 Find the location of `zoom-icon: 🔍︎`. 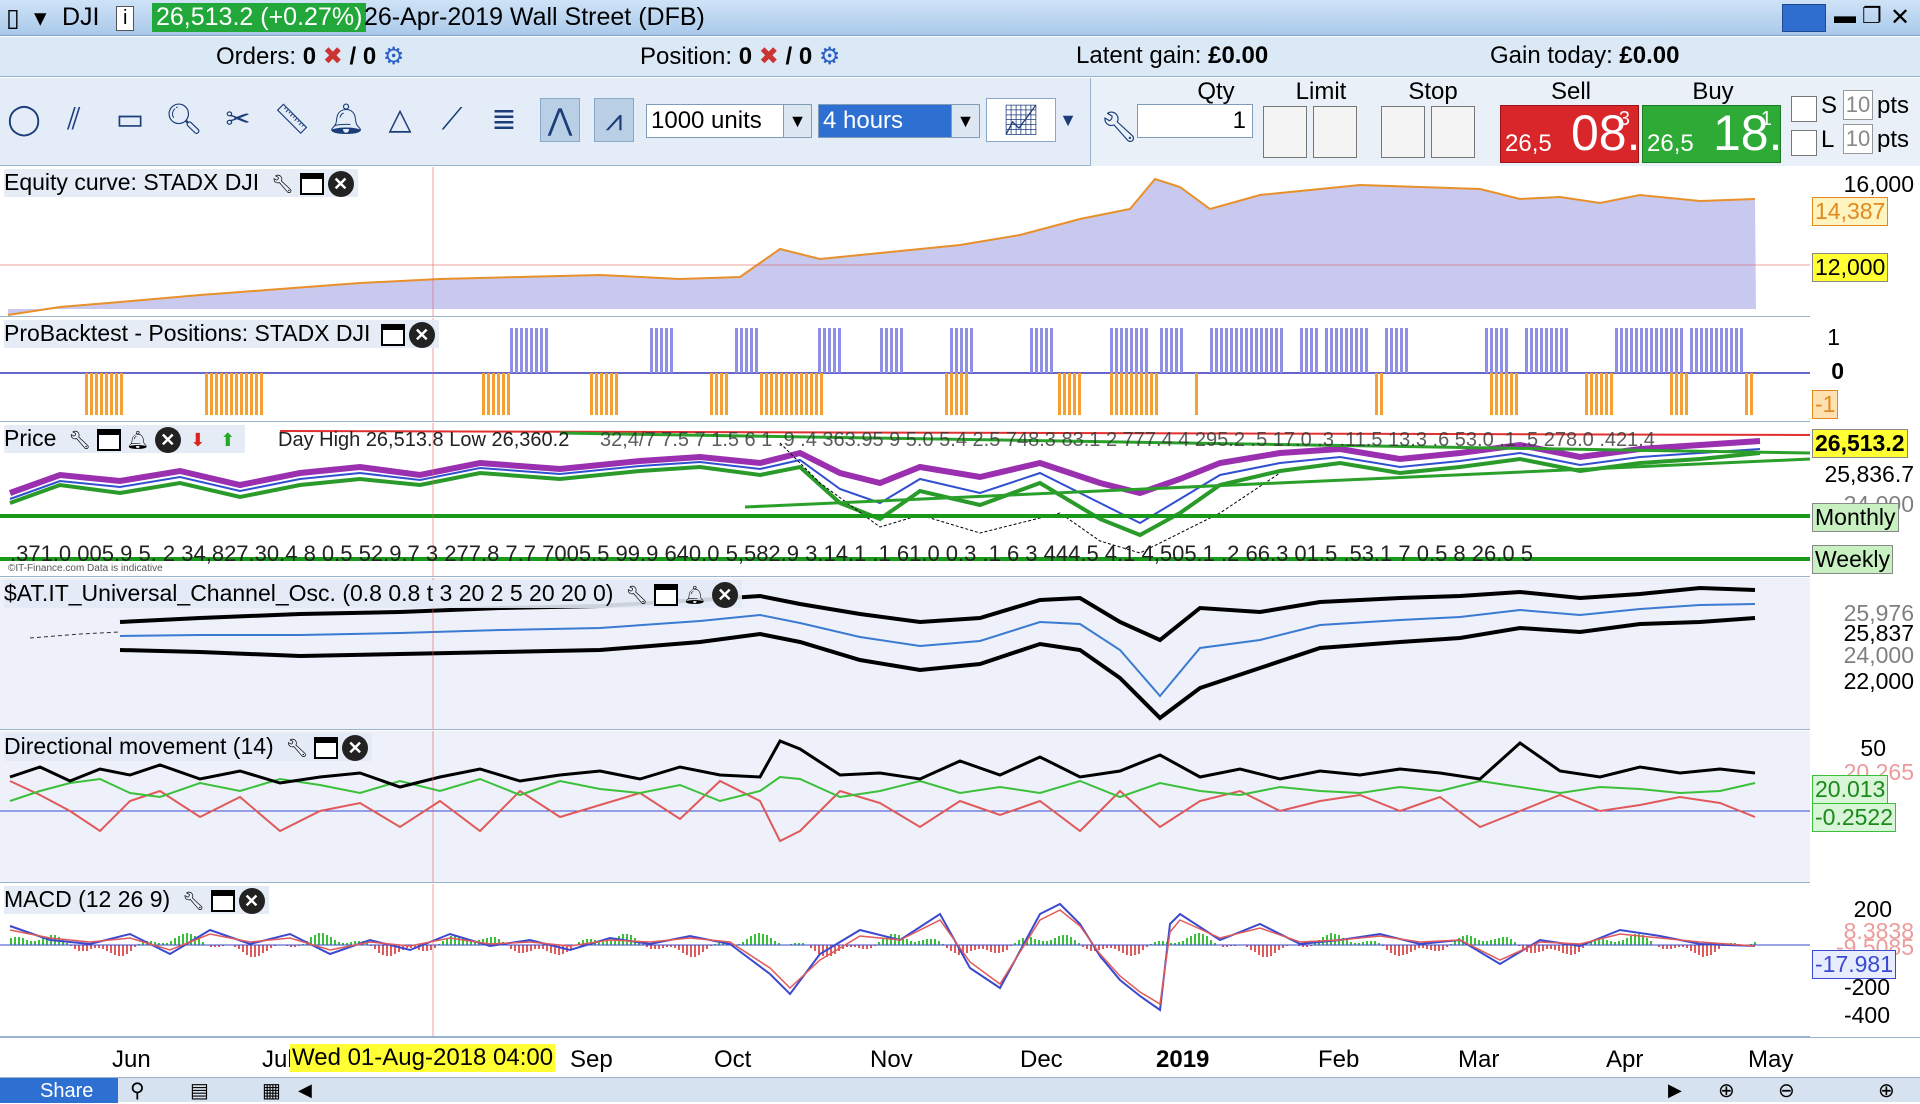

zoom-icon: 🔍︎ is located at coordinates (184, 119).